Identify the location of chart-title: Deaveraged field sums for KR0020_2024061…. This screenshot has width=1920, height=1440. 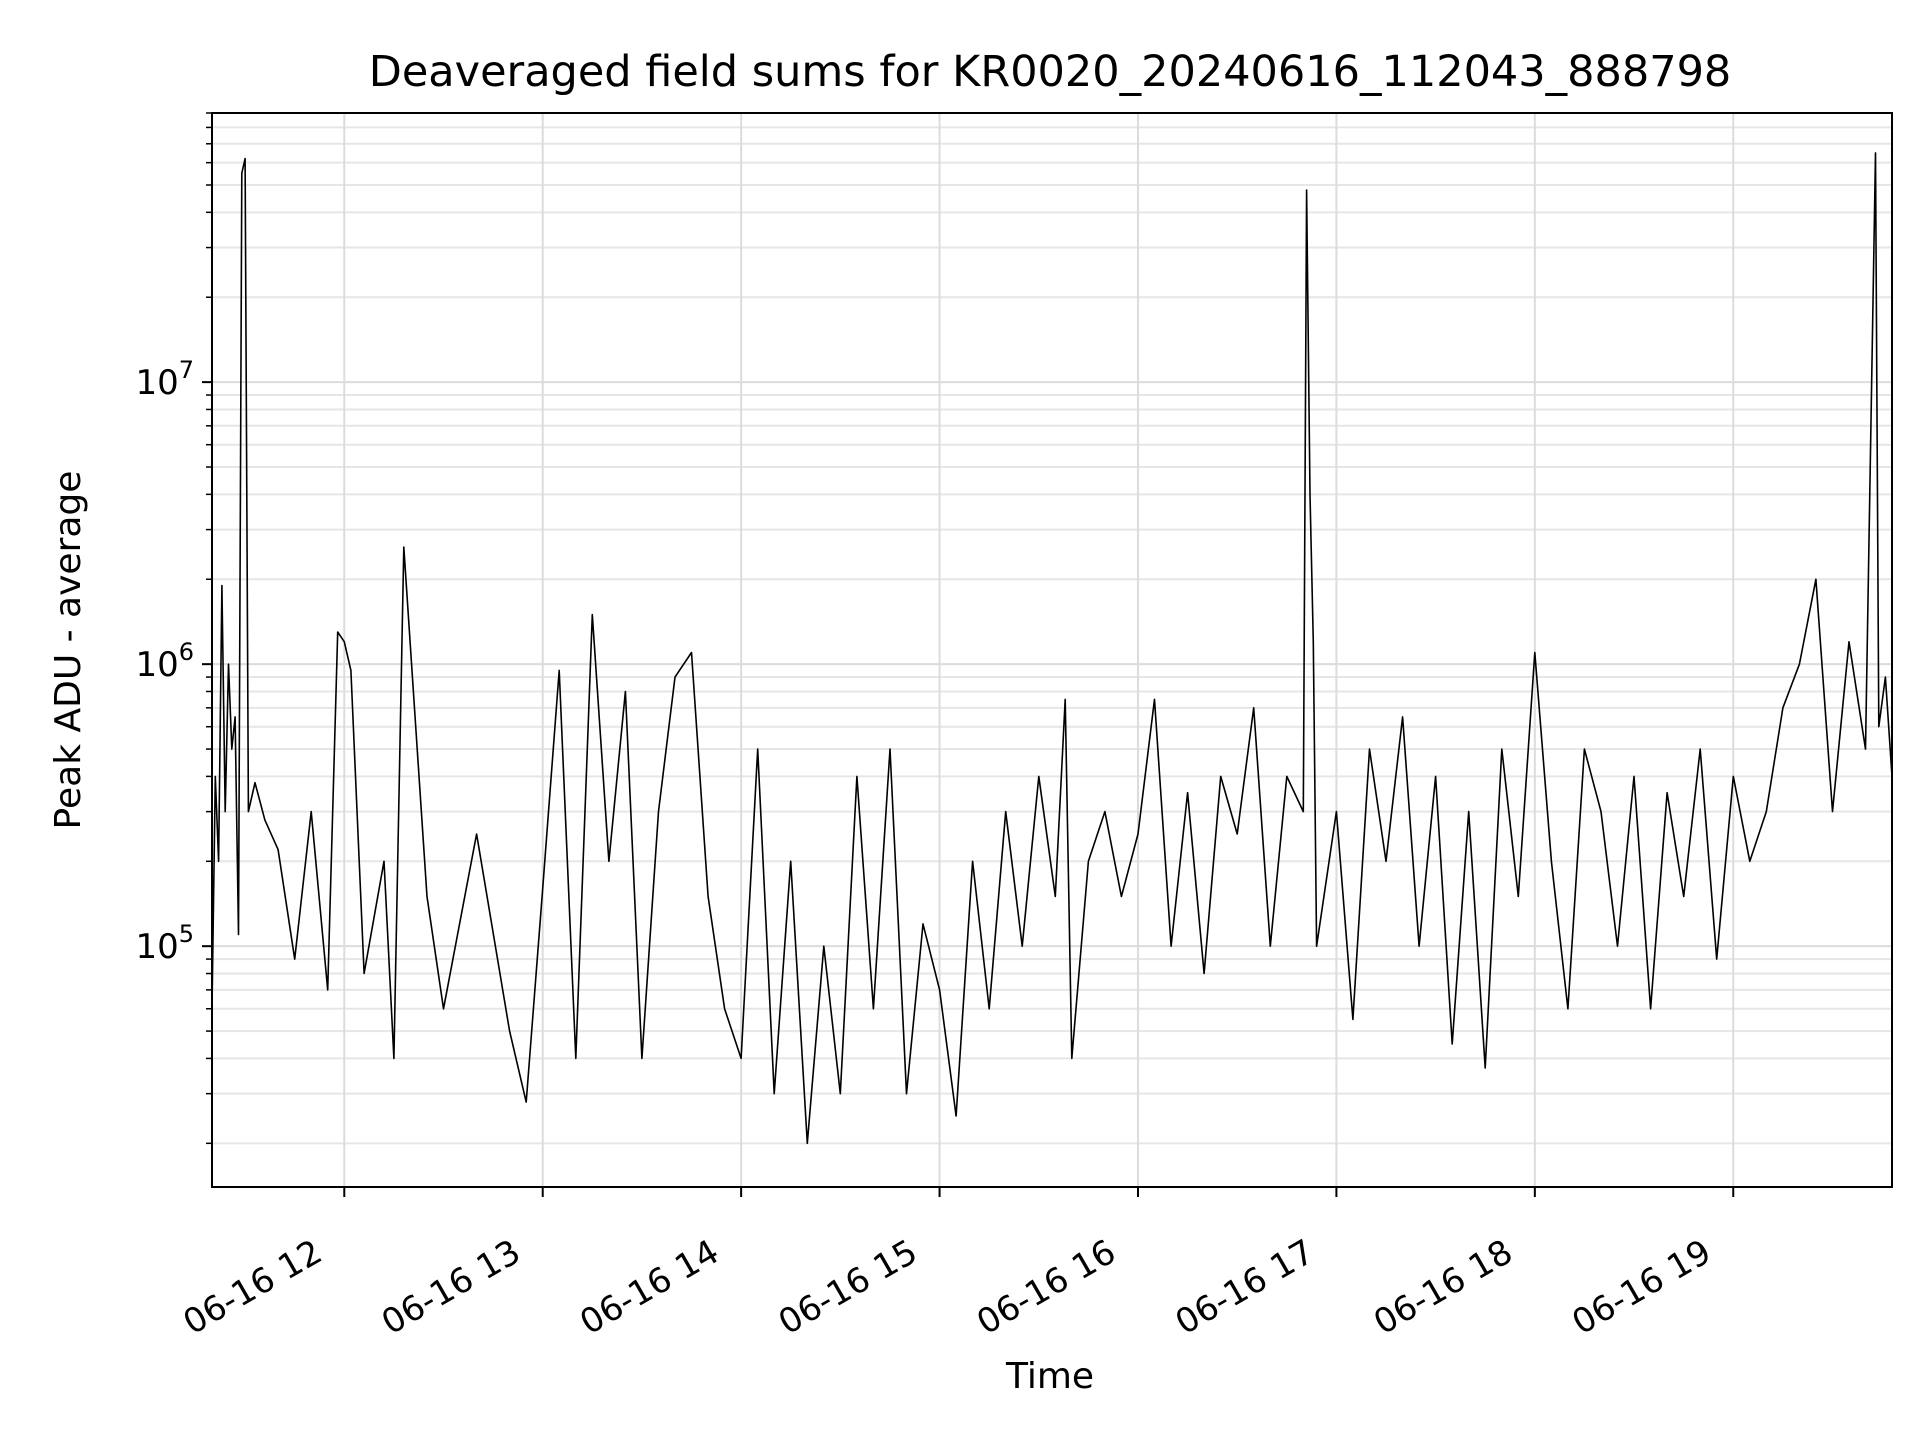
(1050, 72).